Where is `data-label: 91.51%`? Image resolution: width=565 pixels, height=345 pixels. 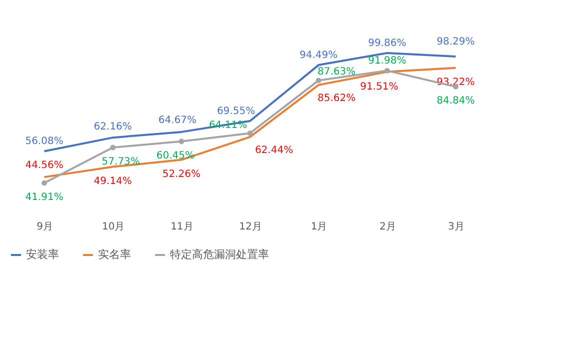
data-label: 91.51% is located at coordinates (379, 87).